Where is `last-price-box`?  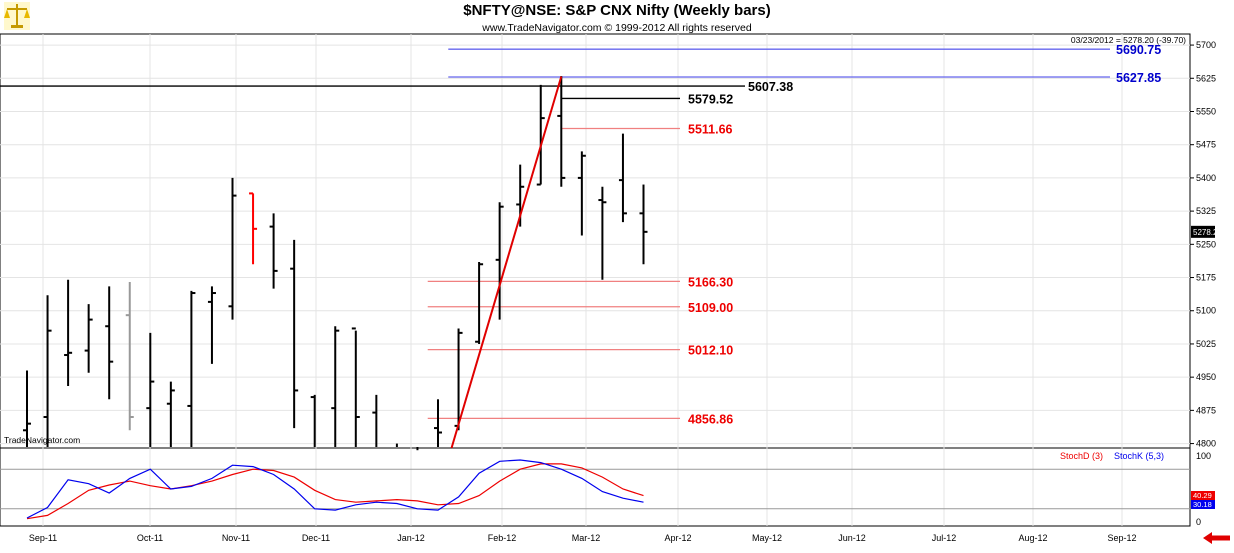 last-price-box is located at coordinates (1203, 231).